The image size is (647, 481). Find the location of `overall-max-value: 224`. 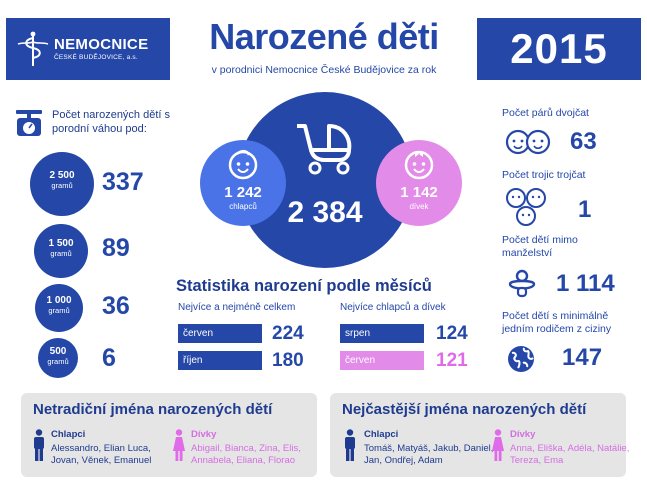

overall-max-value: 224 is located at coordinates (288, 333).